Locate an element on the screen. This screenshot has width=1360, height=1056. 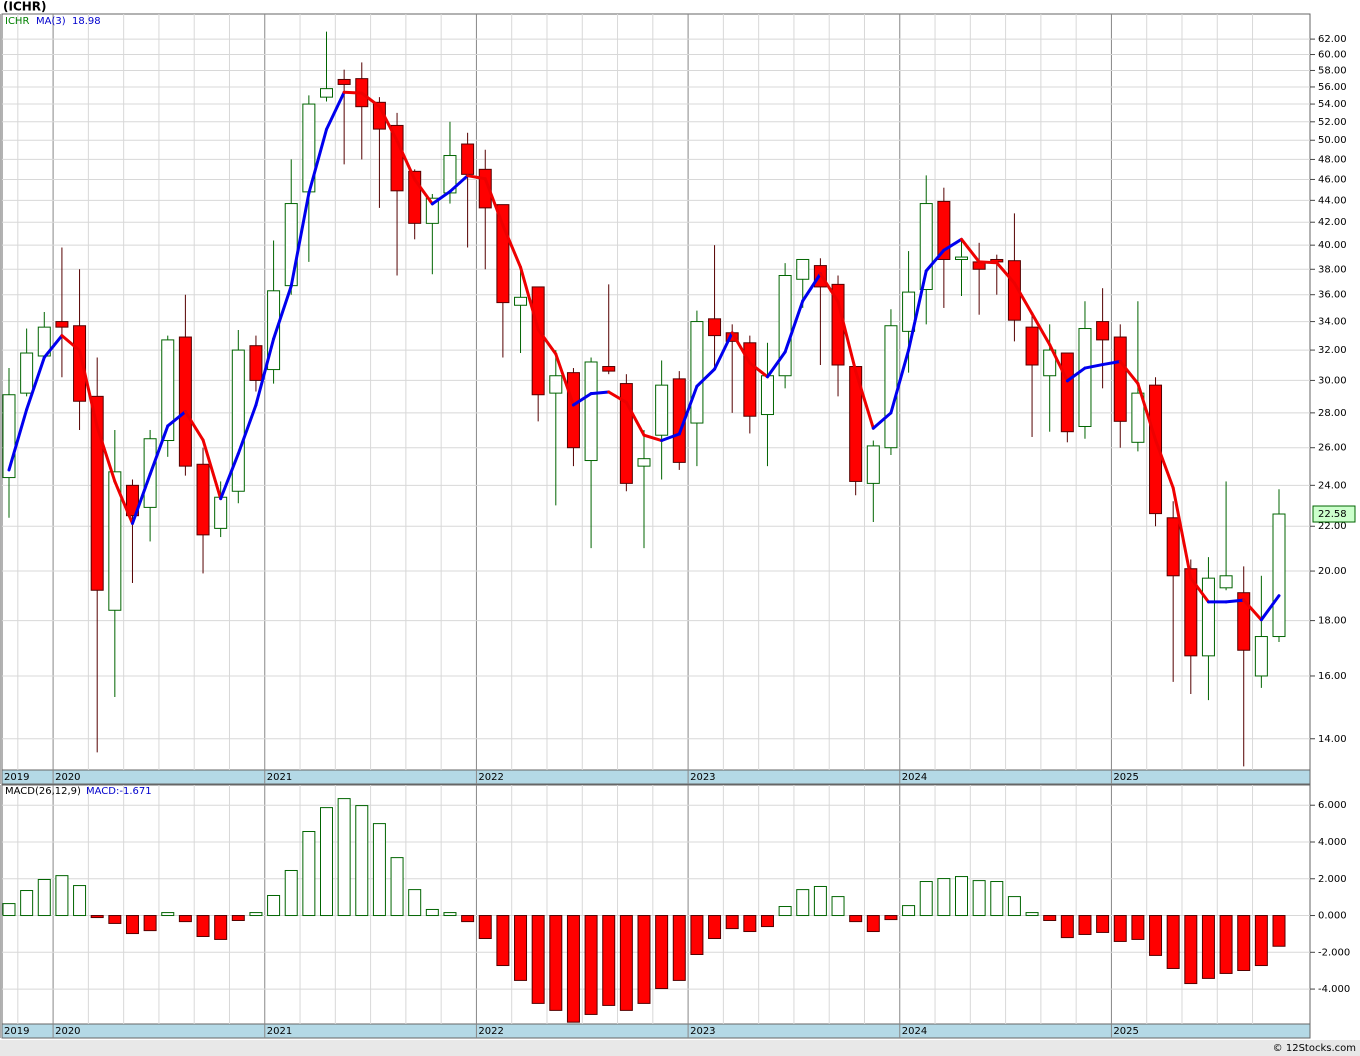
y-tick-label: 38.00 is located at coordinates (1332, 269).